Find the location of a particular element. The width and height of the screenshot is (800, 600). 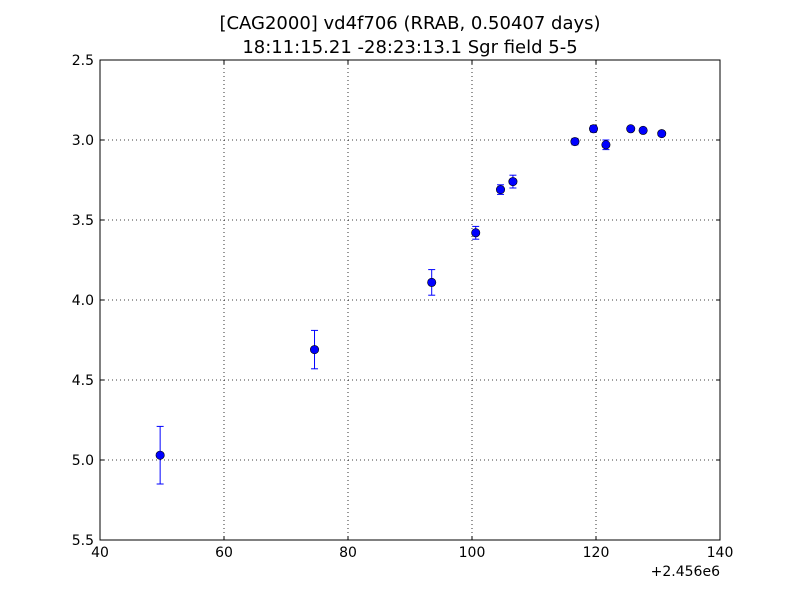

x-tick-label: 140 is located at coordinates (720, 553).